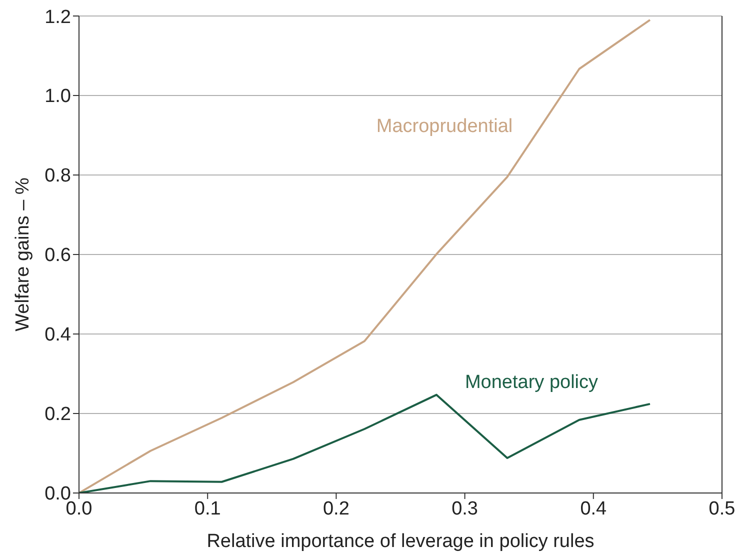 The width and height of the screenshot is (744, 557). I want to click on line-series, so click(365, 443).